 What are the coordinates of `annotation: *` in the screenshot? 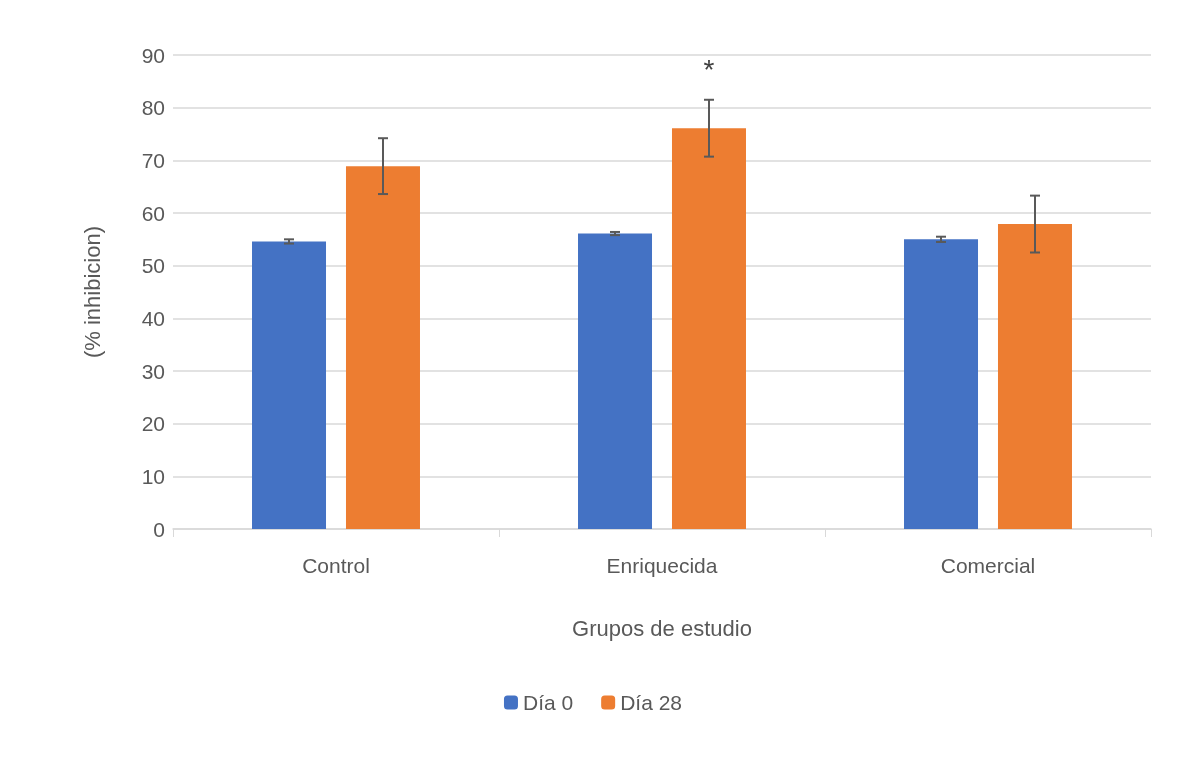 It's located at (709, 70).